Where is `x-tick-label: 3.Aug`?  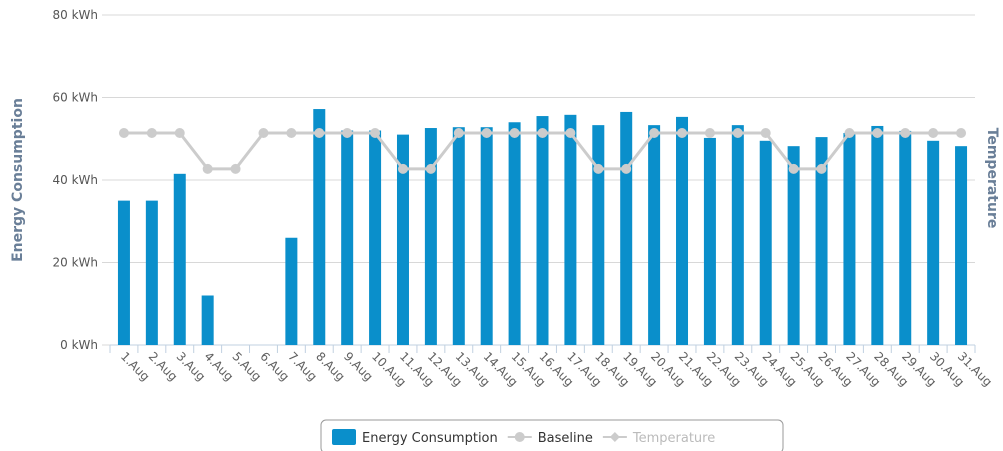 x-tick-label: 3.Aug is located at coordinates (191, 366).